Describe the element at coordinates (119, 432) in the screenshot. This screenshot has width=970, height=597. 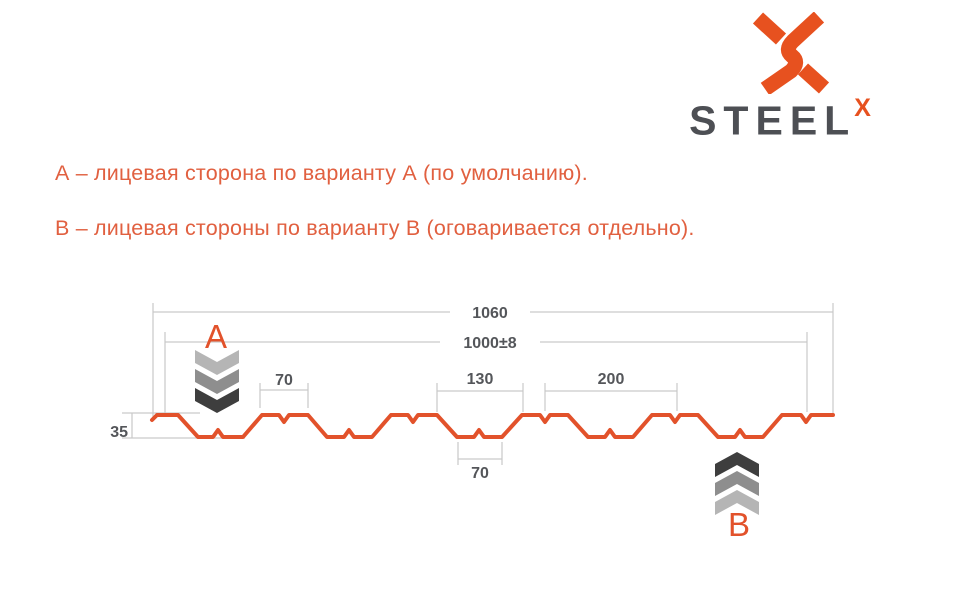
I see `dimension-label-35: 35` at that location.